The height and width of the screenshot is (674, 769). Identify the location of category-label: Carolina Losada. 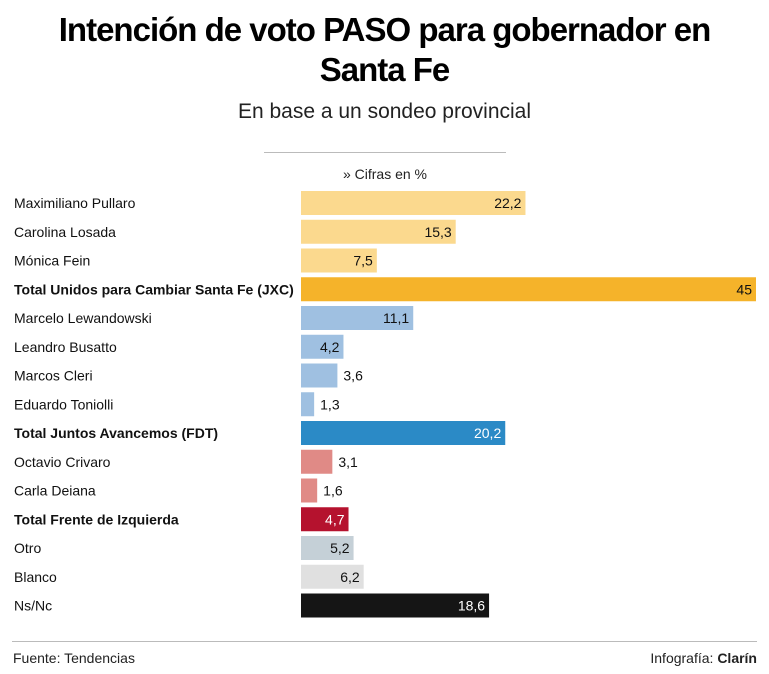
(65, 232).